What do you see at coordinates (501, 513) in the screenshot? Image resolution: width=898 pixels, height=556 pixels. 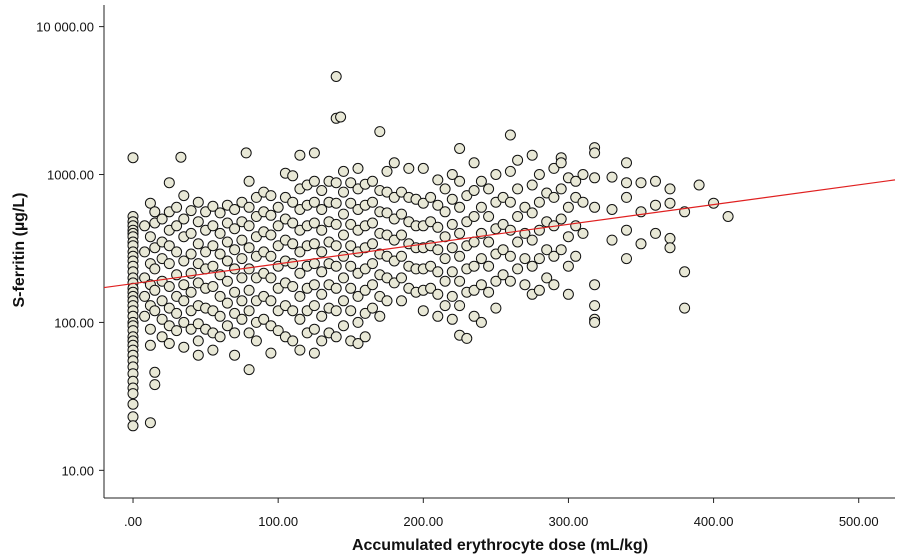 I see `x-axis-ticks: .00 100.00 200.00 300.00 400.00 500.00` at bounding box center [501, 513].